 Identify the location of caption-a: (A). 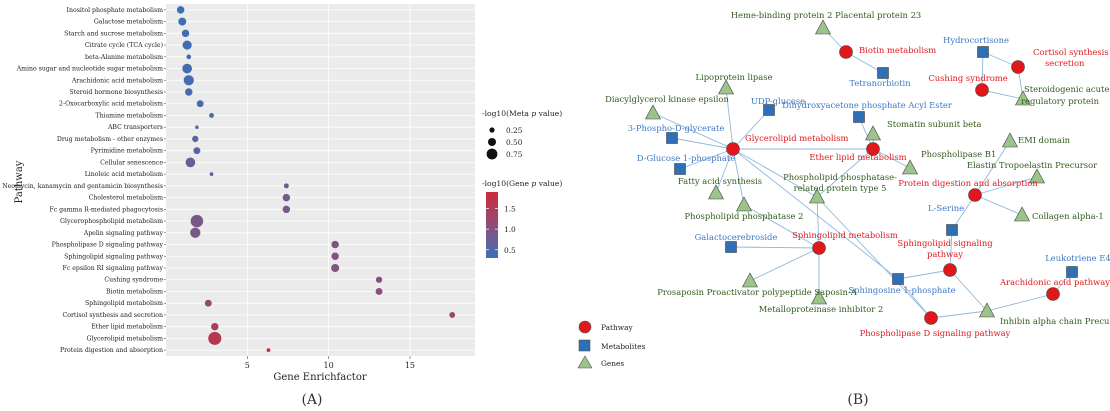
(311, 400).